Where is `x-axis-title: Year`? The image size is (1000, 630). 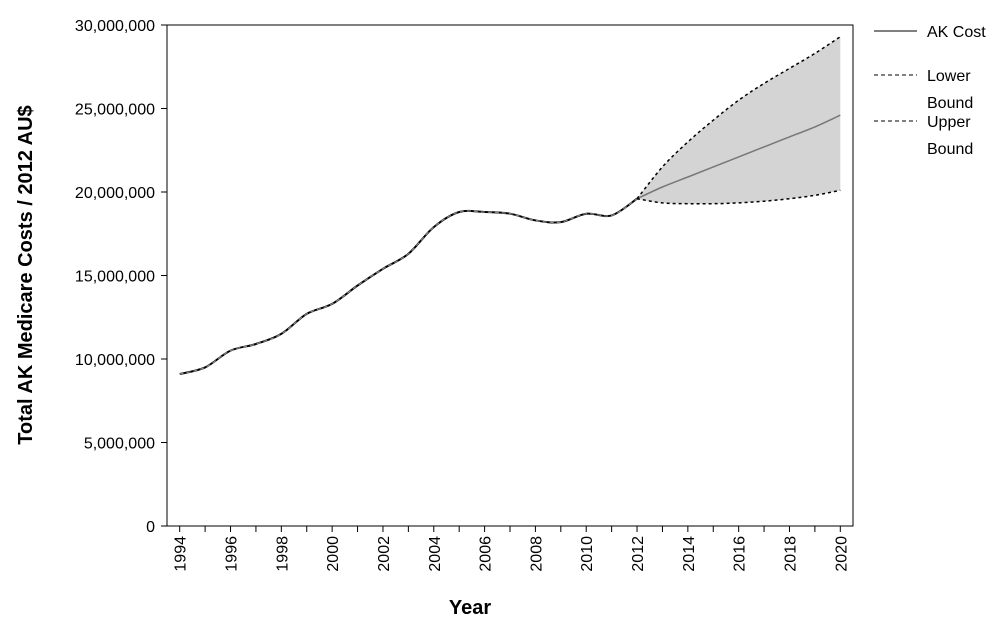 x-axis-title: Year is located at coordinates (470, 608).